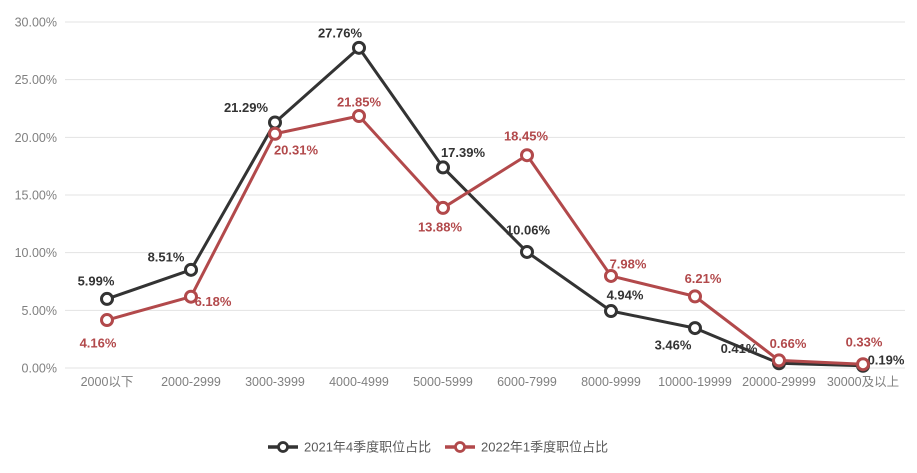  I want to click on data-point-label: 7.98%, so click(628, 263).